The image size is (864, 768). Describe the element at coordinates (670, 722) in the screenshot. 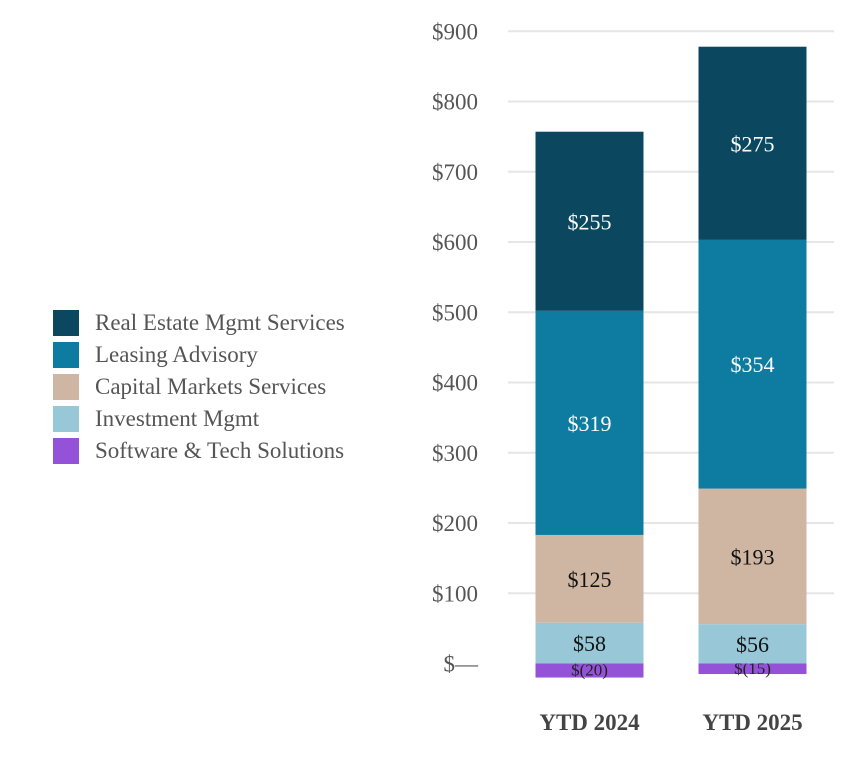

I see `x-axis: YTD 2024 YTD 2025` at that location.